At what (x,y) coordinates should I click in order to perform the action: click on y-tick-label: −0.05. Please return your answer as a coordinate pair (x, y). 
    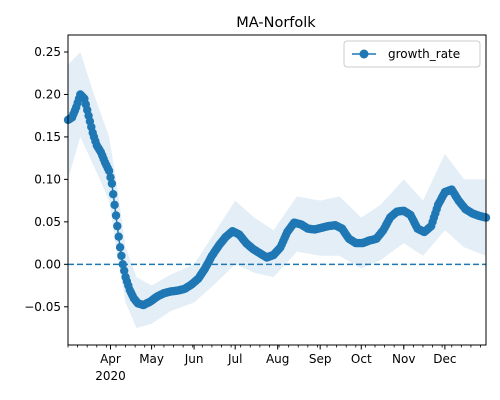
    Looking at the image, I should click on (42, 307).